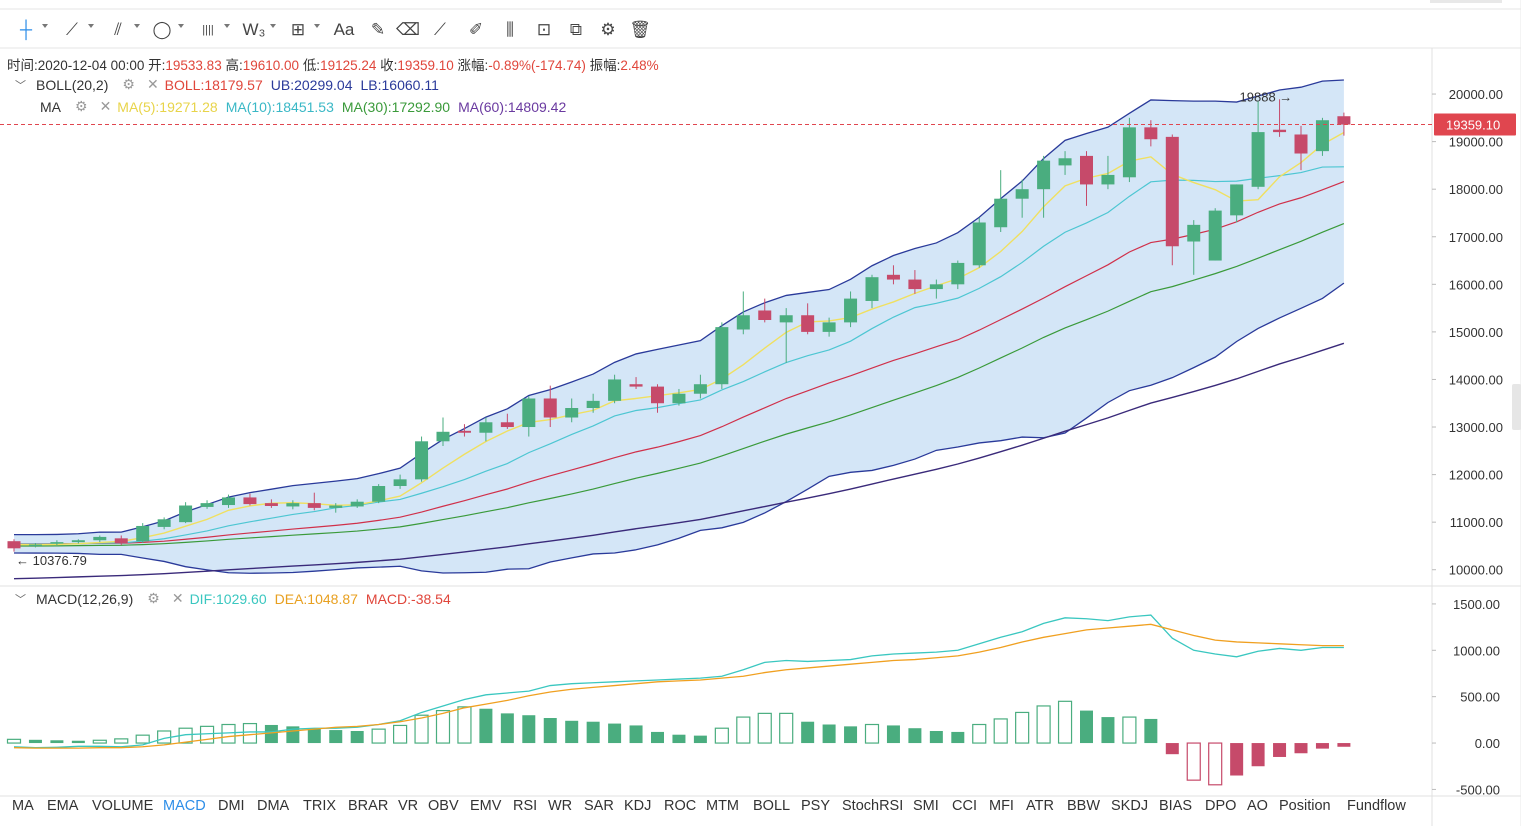 The image size is (1521, 826). I want to click on lock-icon: ⊡, so click(544, 29).